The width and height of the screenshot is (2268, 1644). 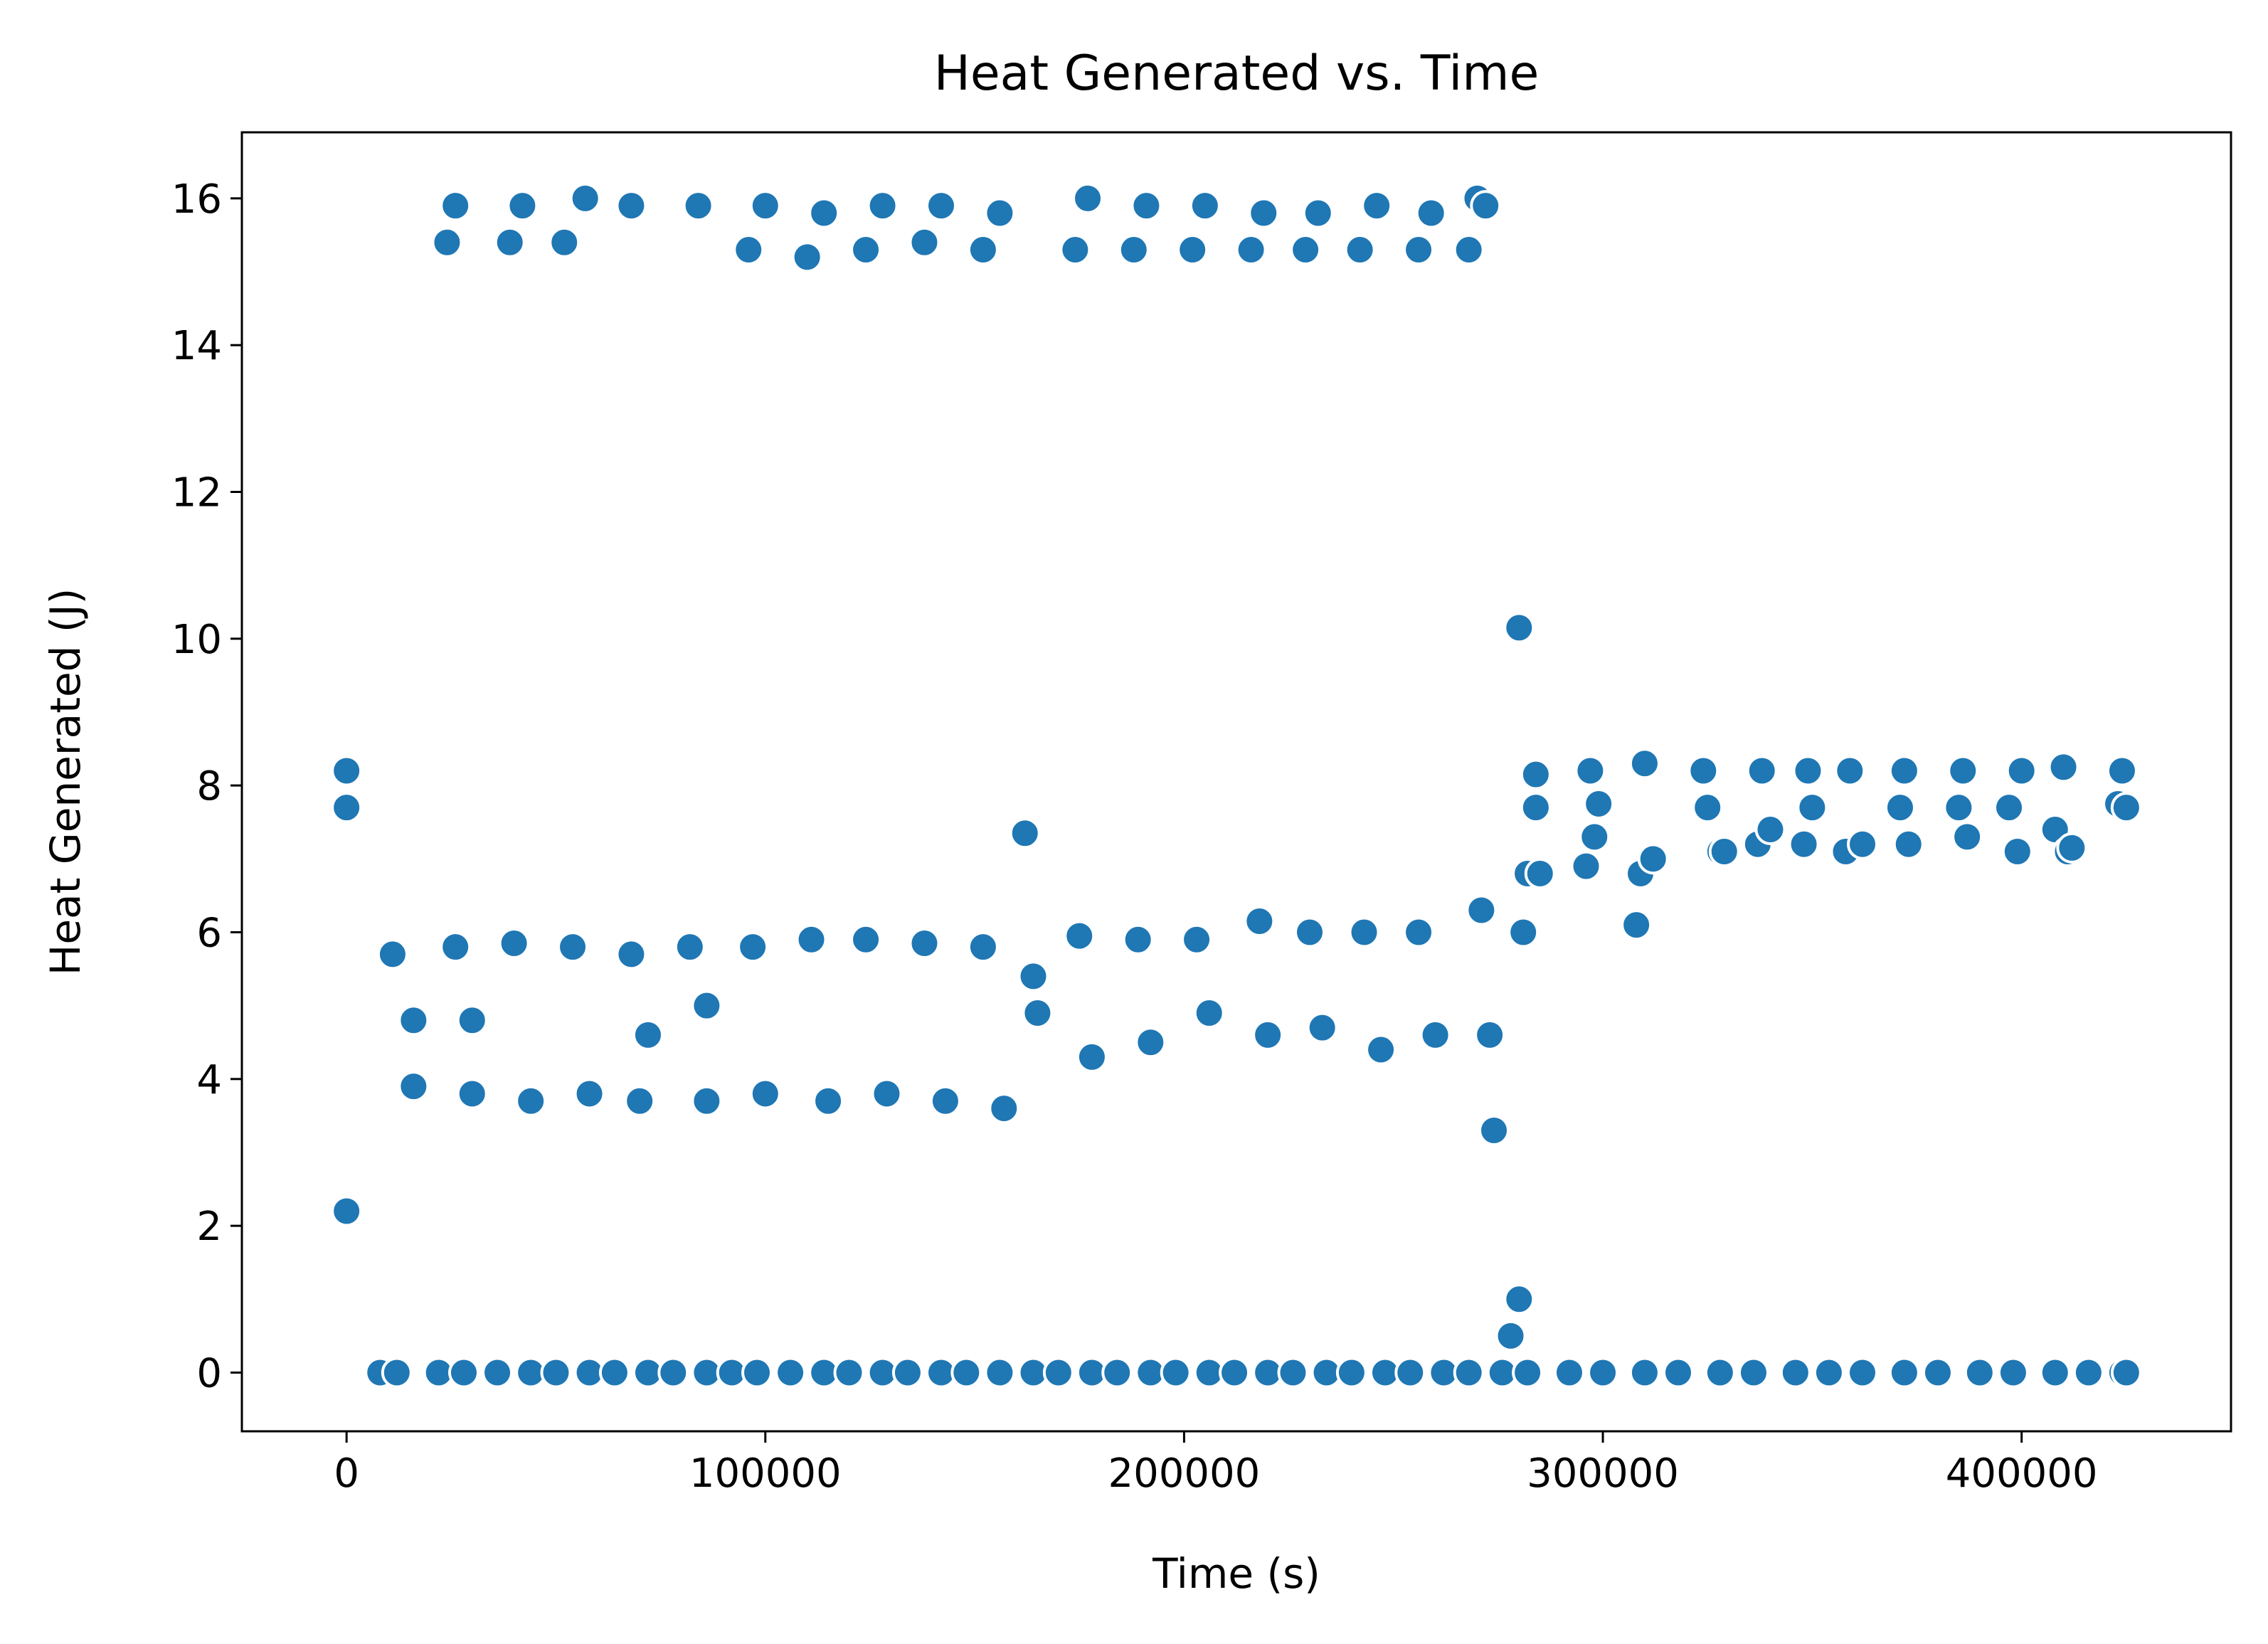 I want to click on y-axis-ticks: 0 2 4 6 8 10 12 14 16, so click(x=207, y=786).